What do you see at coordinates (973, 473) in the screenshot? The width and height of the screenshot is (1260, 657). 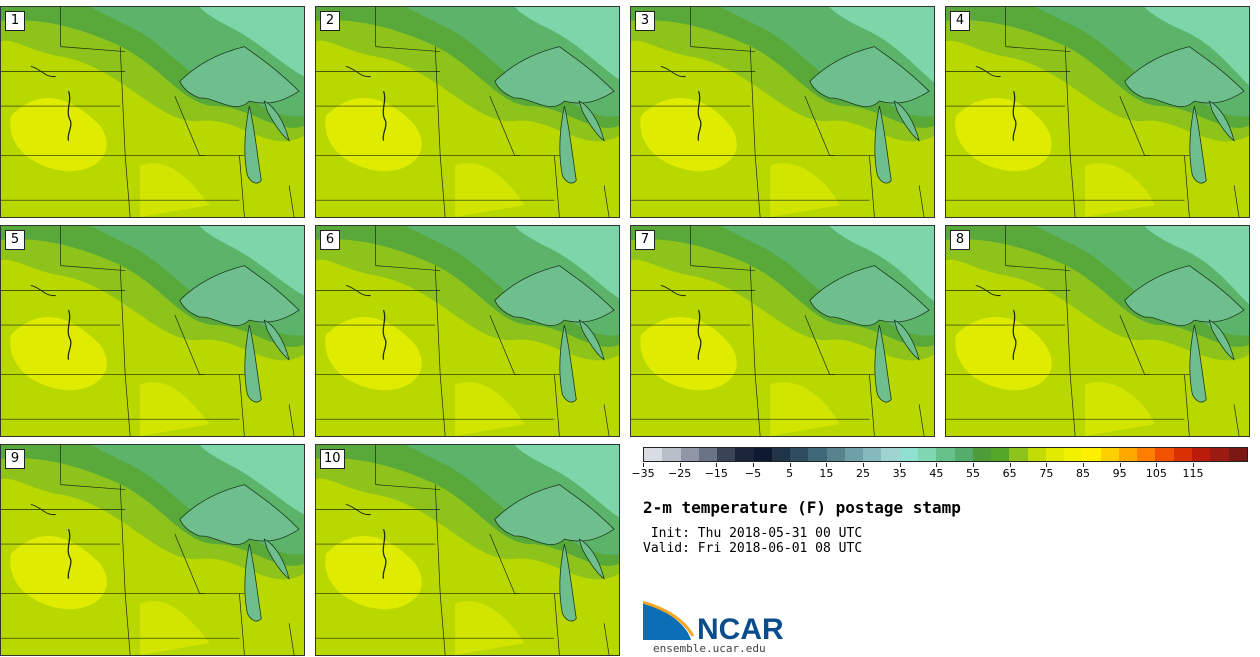 I see `tick-label: 55` at bounding box center [973, 473].